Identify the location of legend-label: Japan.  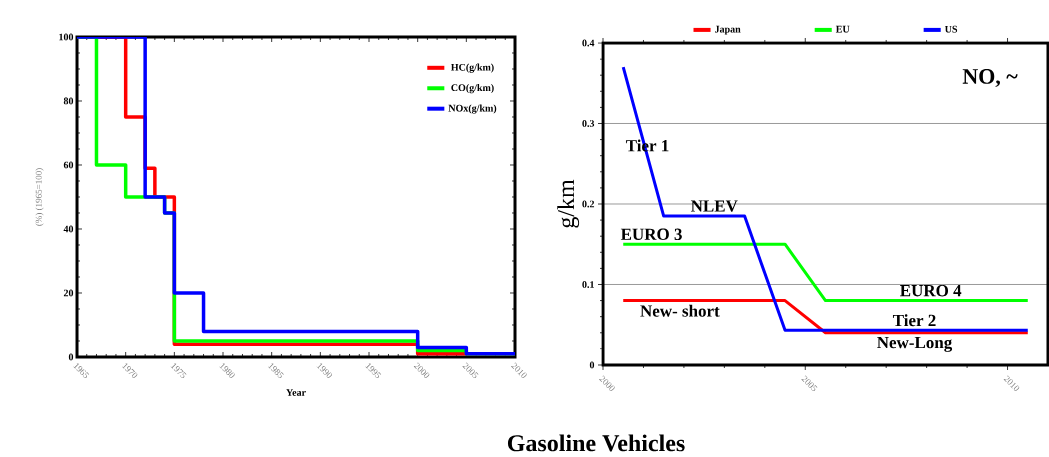
(728, 30).